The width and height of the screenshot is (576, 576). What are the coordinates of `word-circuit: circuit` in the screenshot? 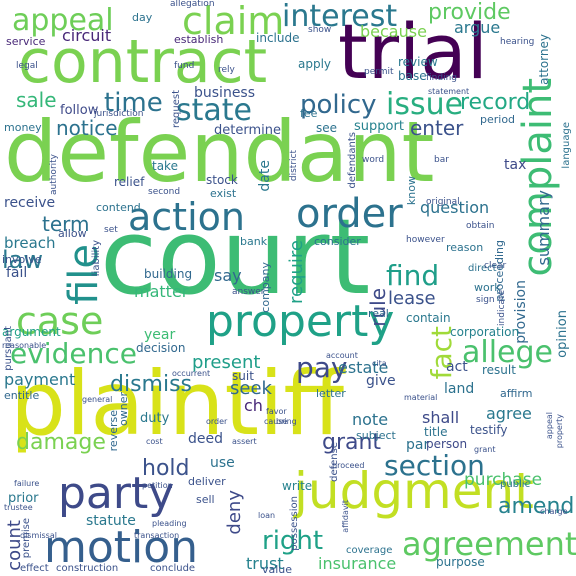 It's located at (87, 35).